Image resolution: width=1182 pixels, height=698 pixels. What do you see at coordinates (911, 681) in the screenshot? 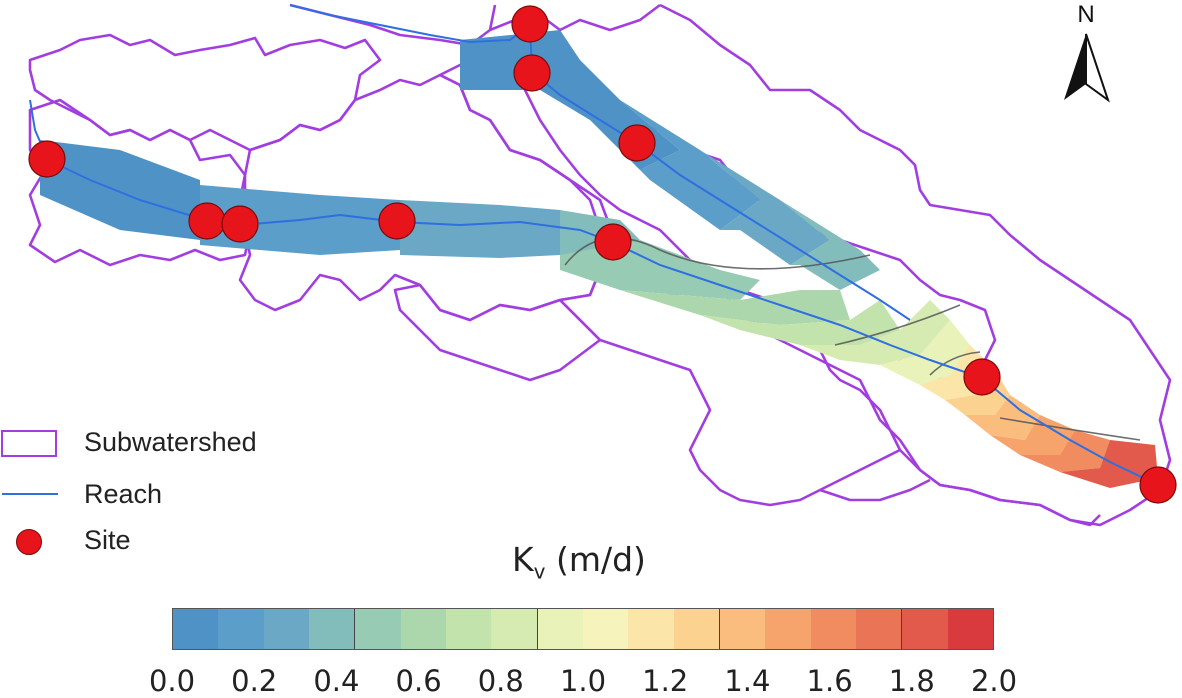
I see `colorbar-tick-label: 1.8` at bounding box center [911, 681].